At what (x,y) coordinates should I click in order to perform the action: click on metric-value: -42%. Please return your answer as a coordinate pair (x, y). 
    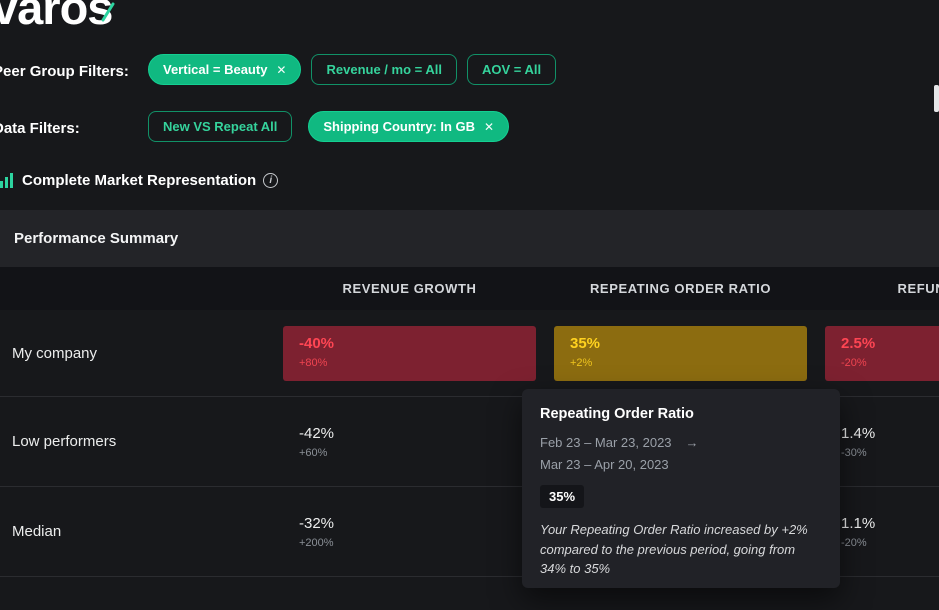
    Looking at the image, I should click on (317, 433).